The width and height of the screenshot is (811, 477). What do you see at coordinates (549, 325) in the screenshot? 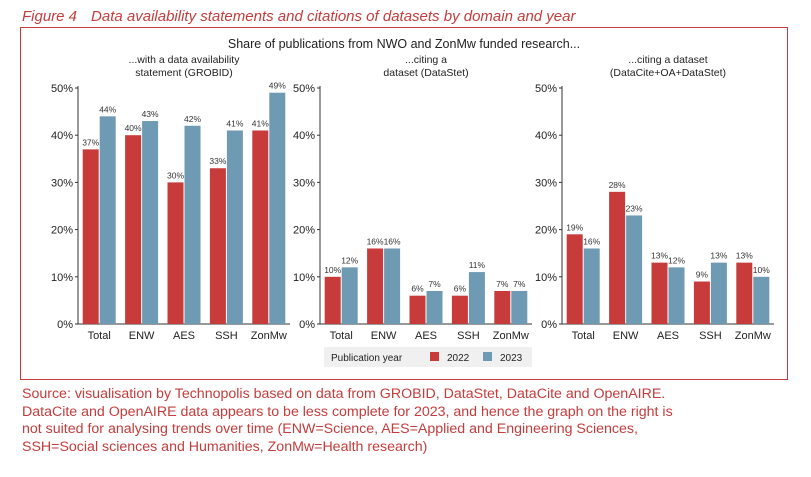
I see `panel3-ytick-label: 0%` at bounding box center [549, 325].